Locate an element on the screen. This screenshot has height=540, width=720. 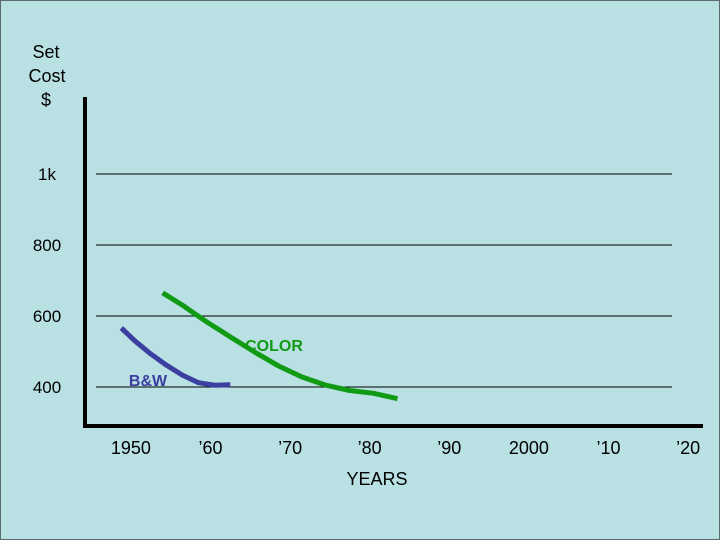
x-tick-label: ’80 is located at coordinates (370, 448).